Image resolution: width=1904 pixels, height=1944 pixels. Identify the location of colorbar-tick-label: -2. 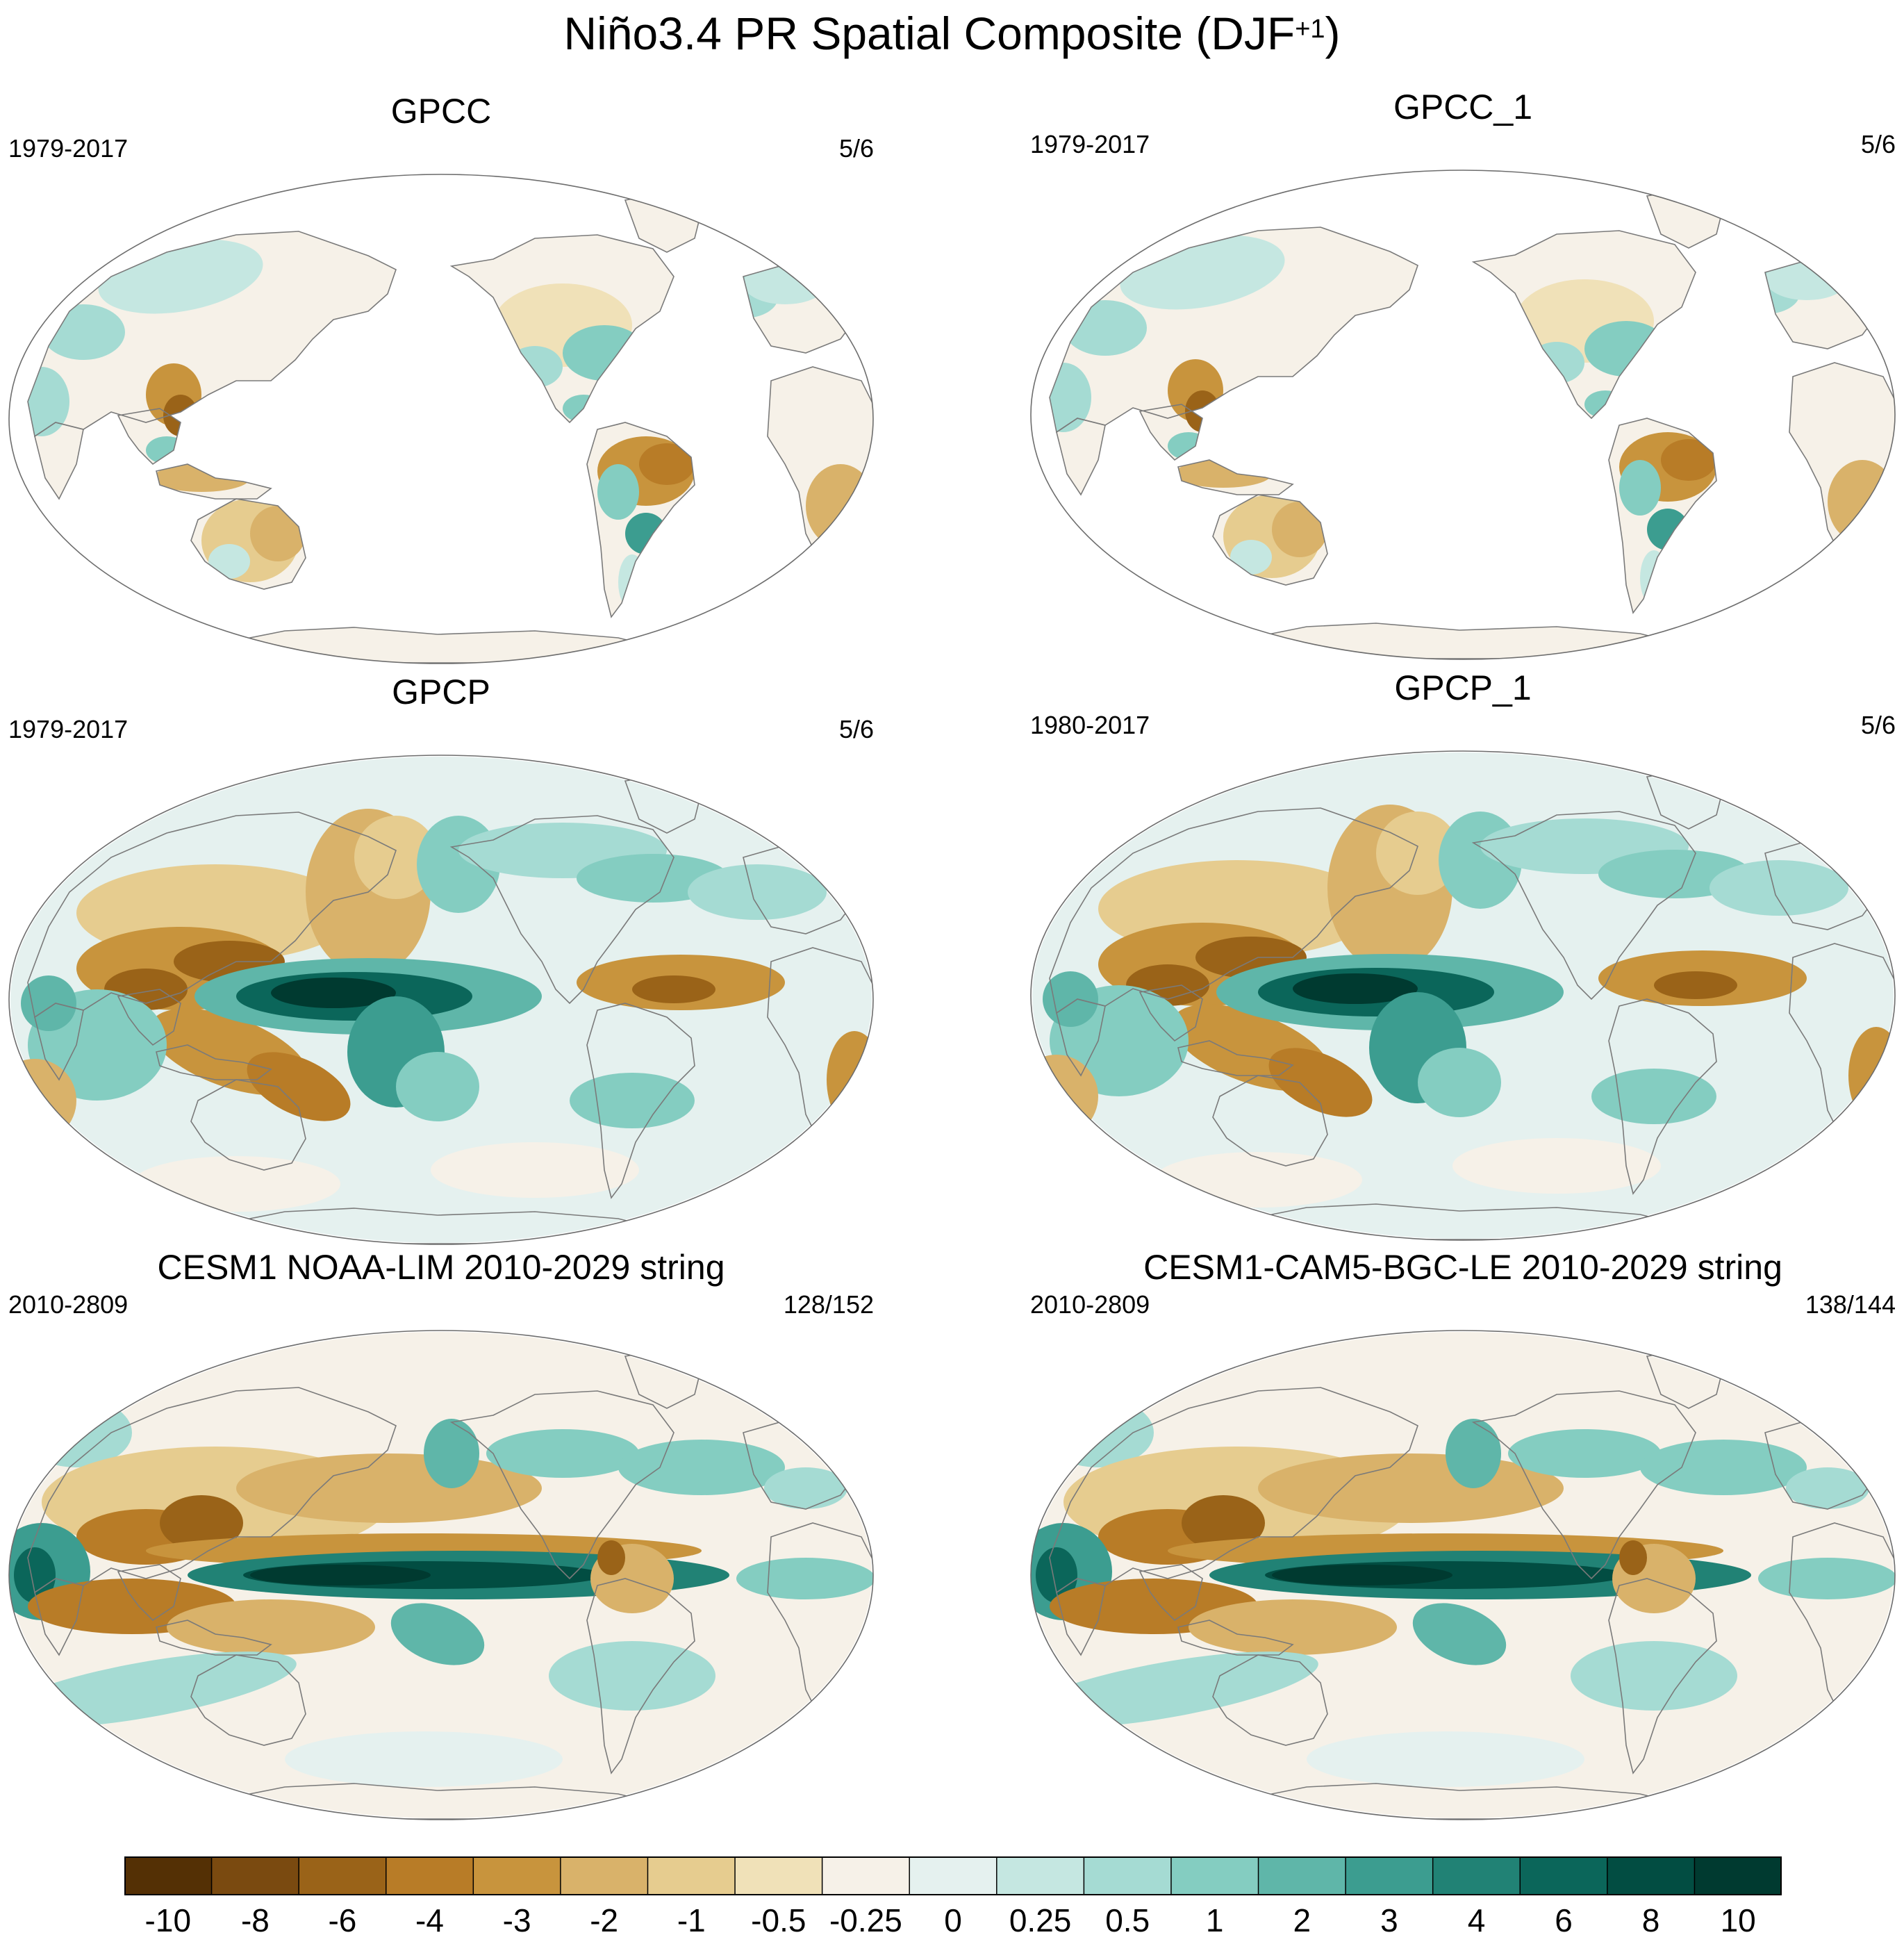
(604, 1920).